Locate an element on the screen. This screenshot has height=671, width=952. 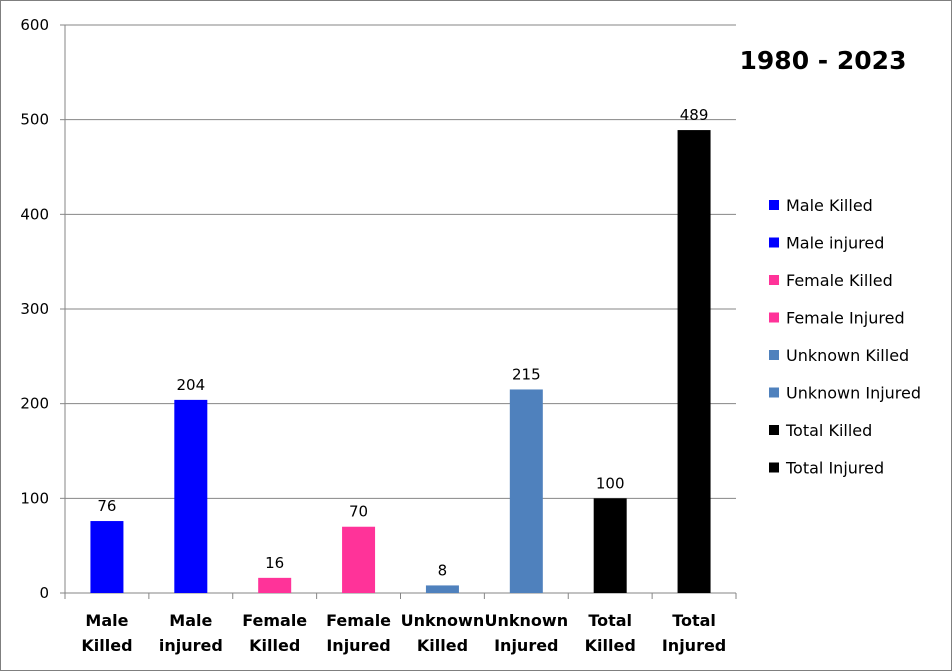
chart-title: 1980 - 2023 is located at coordinates (823, 60).